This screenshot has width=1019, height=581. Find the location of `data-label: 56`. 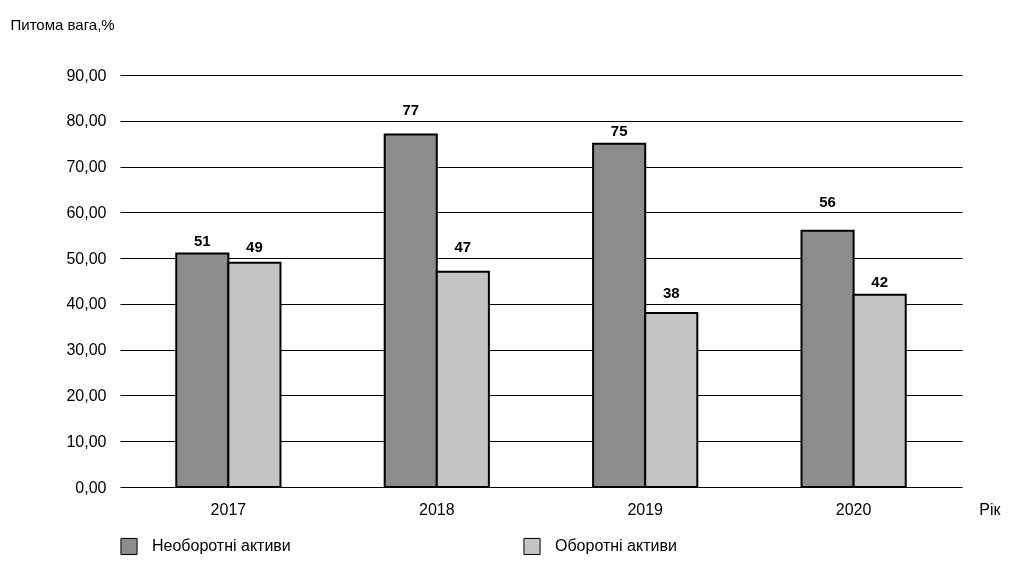

data-label: 56 is located at coordinates (827, 201).